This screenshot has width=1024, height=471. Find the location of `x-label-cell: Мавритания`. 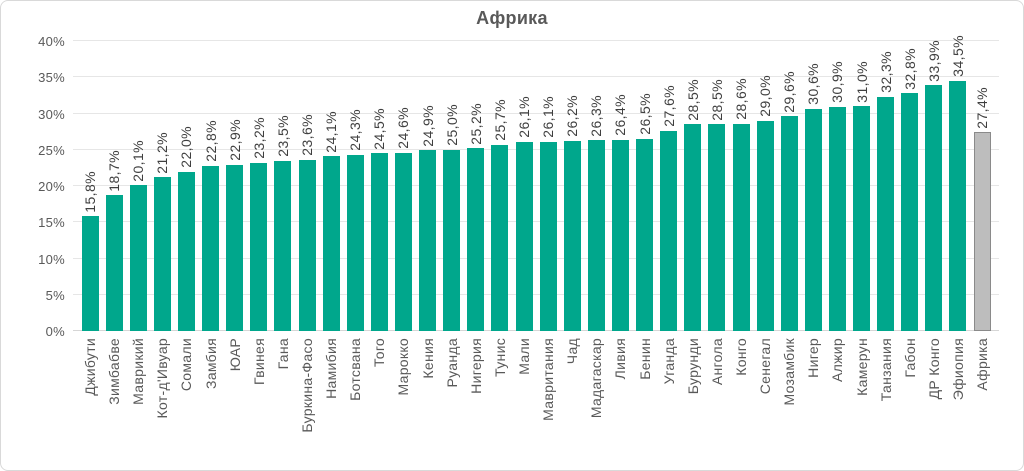

x-label-cell: Мавритания is located at coordinates (548, 379).